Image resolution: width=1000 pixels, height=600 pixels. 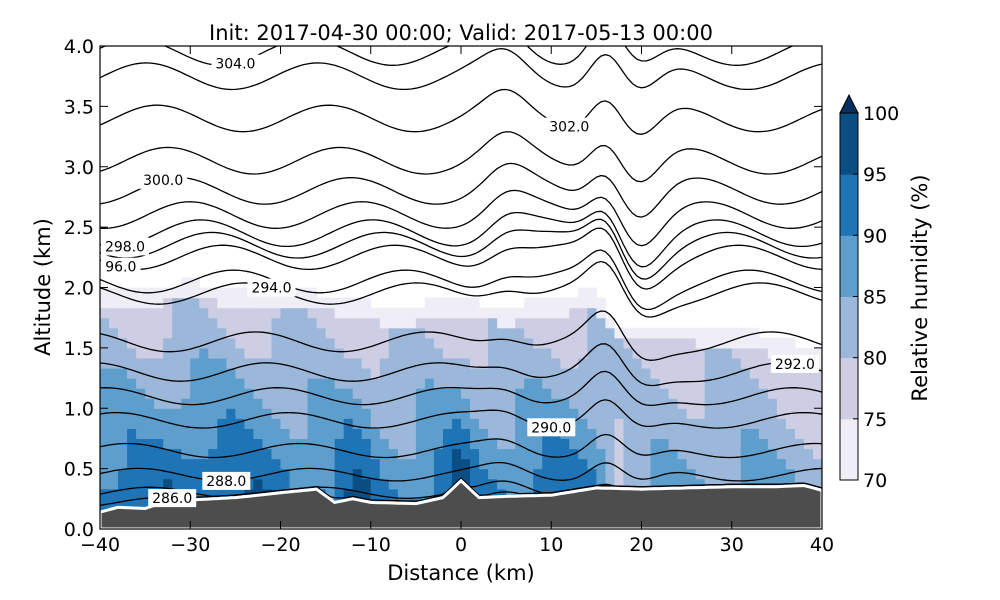 I want to click on colorbar-segment, so click(x=849, y=327).